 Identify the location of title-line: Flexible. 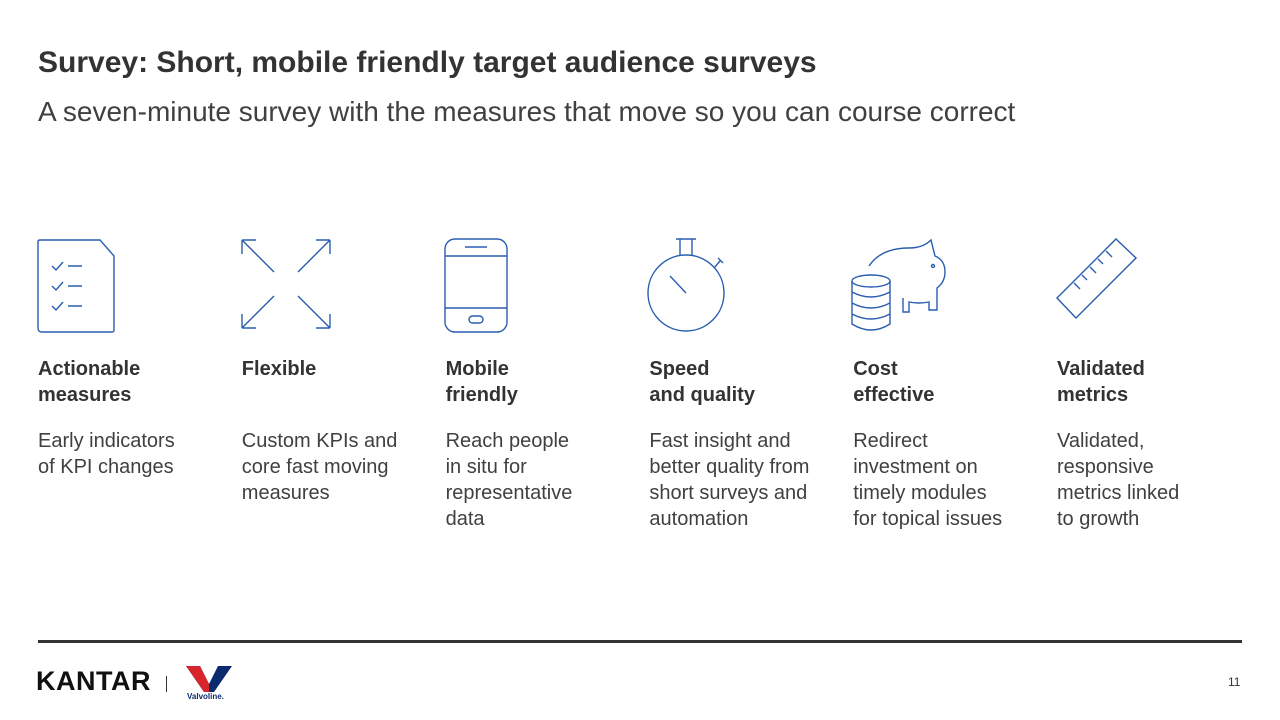
(279, 369).